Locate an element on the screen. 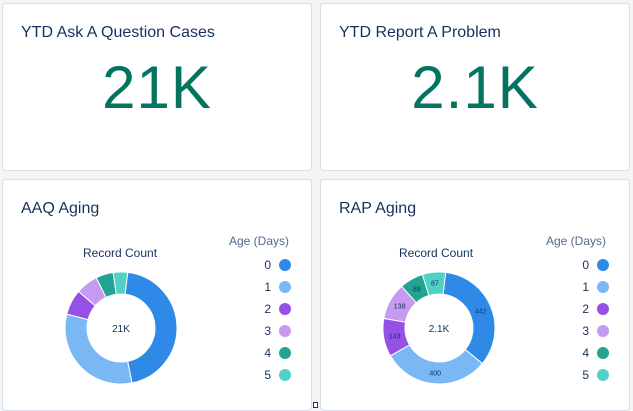 The height and width of the screenshot is (411, 633). segment-data-label: 89 is located at coordinates (417, 289).